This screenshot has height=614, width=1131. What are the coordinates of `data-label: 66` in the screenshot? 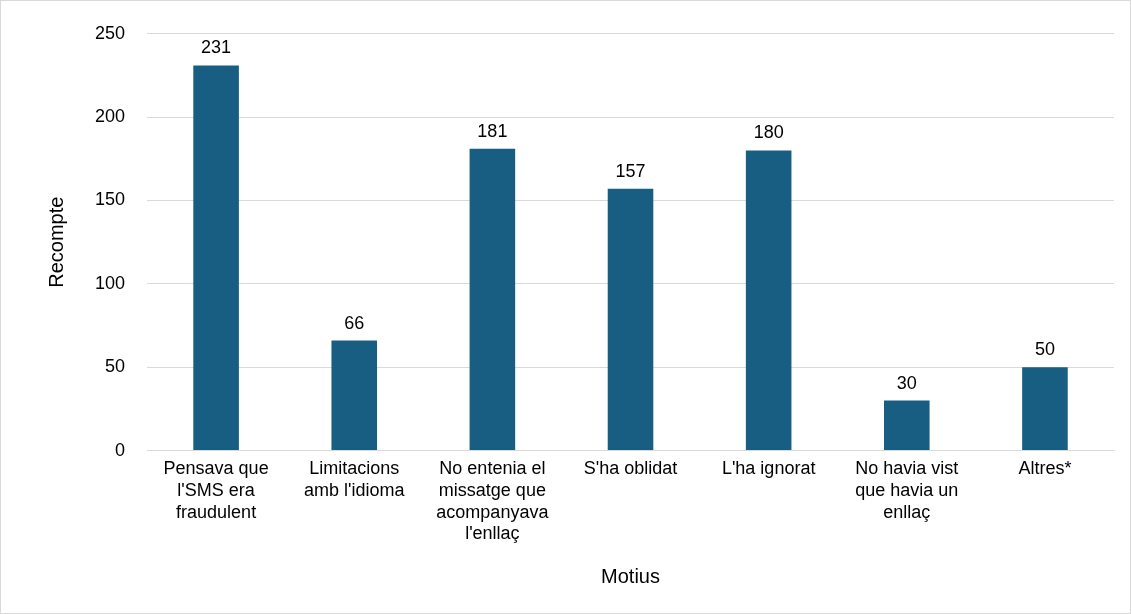 It's located at (354, 322).